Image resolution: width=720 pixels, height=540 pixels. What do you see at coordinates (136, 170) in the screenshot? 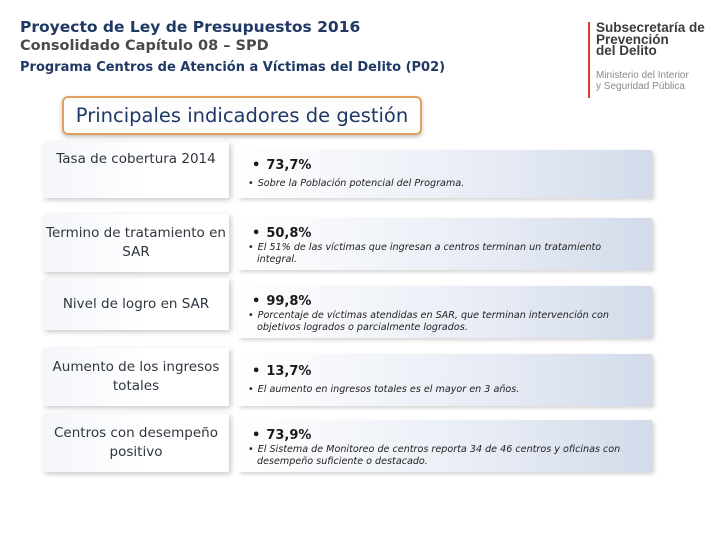
I see `indicator-label-box: Tasa de cobertura 2014` at bounding box center [136, 170].